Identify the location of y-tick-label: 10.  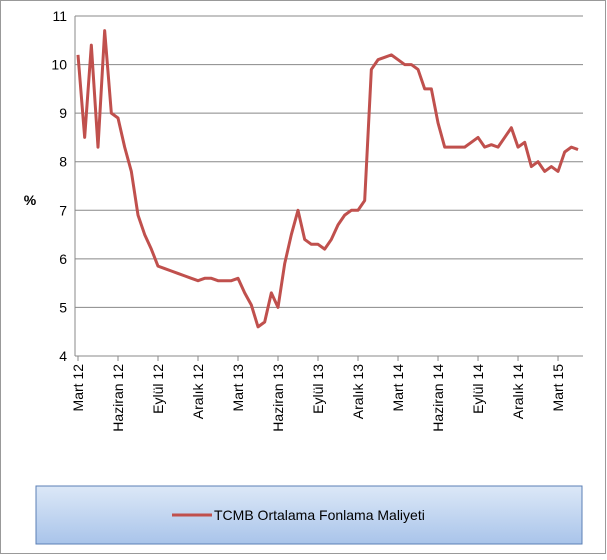
(59, 65).